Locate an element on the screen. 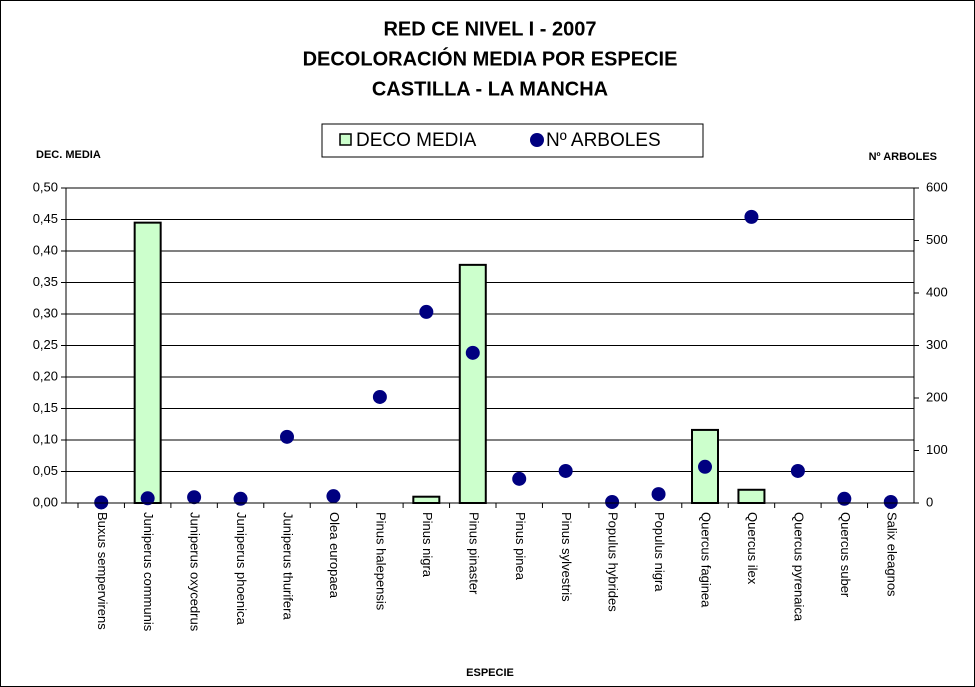  x-tick-label: Populus nigra is located at coordinates (659, 552).